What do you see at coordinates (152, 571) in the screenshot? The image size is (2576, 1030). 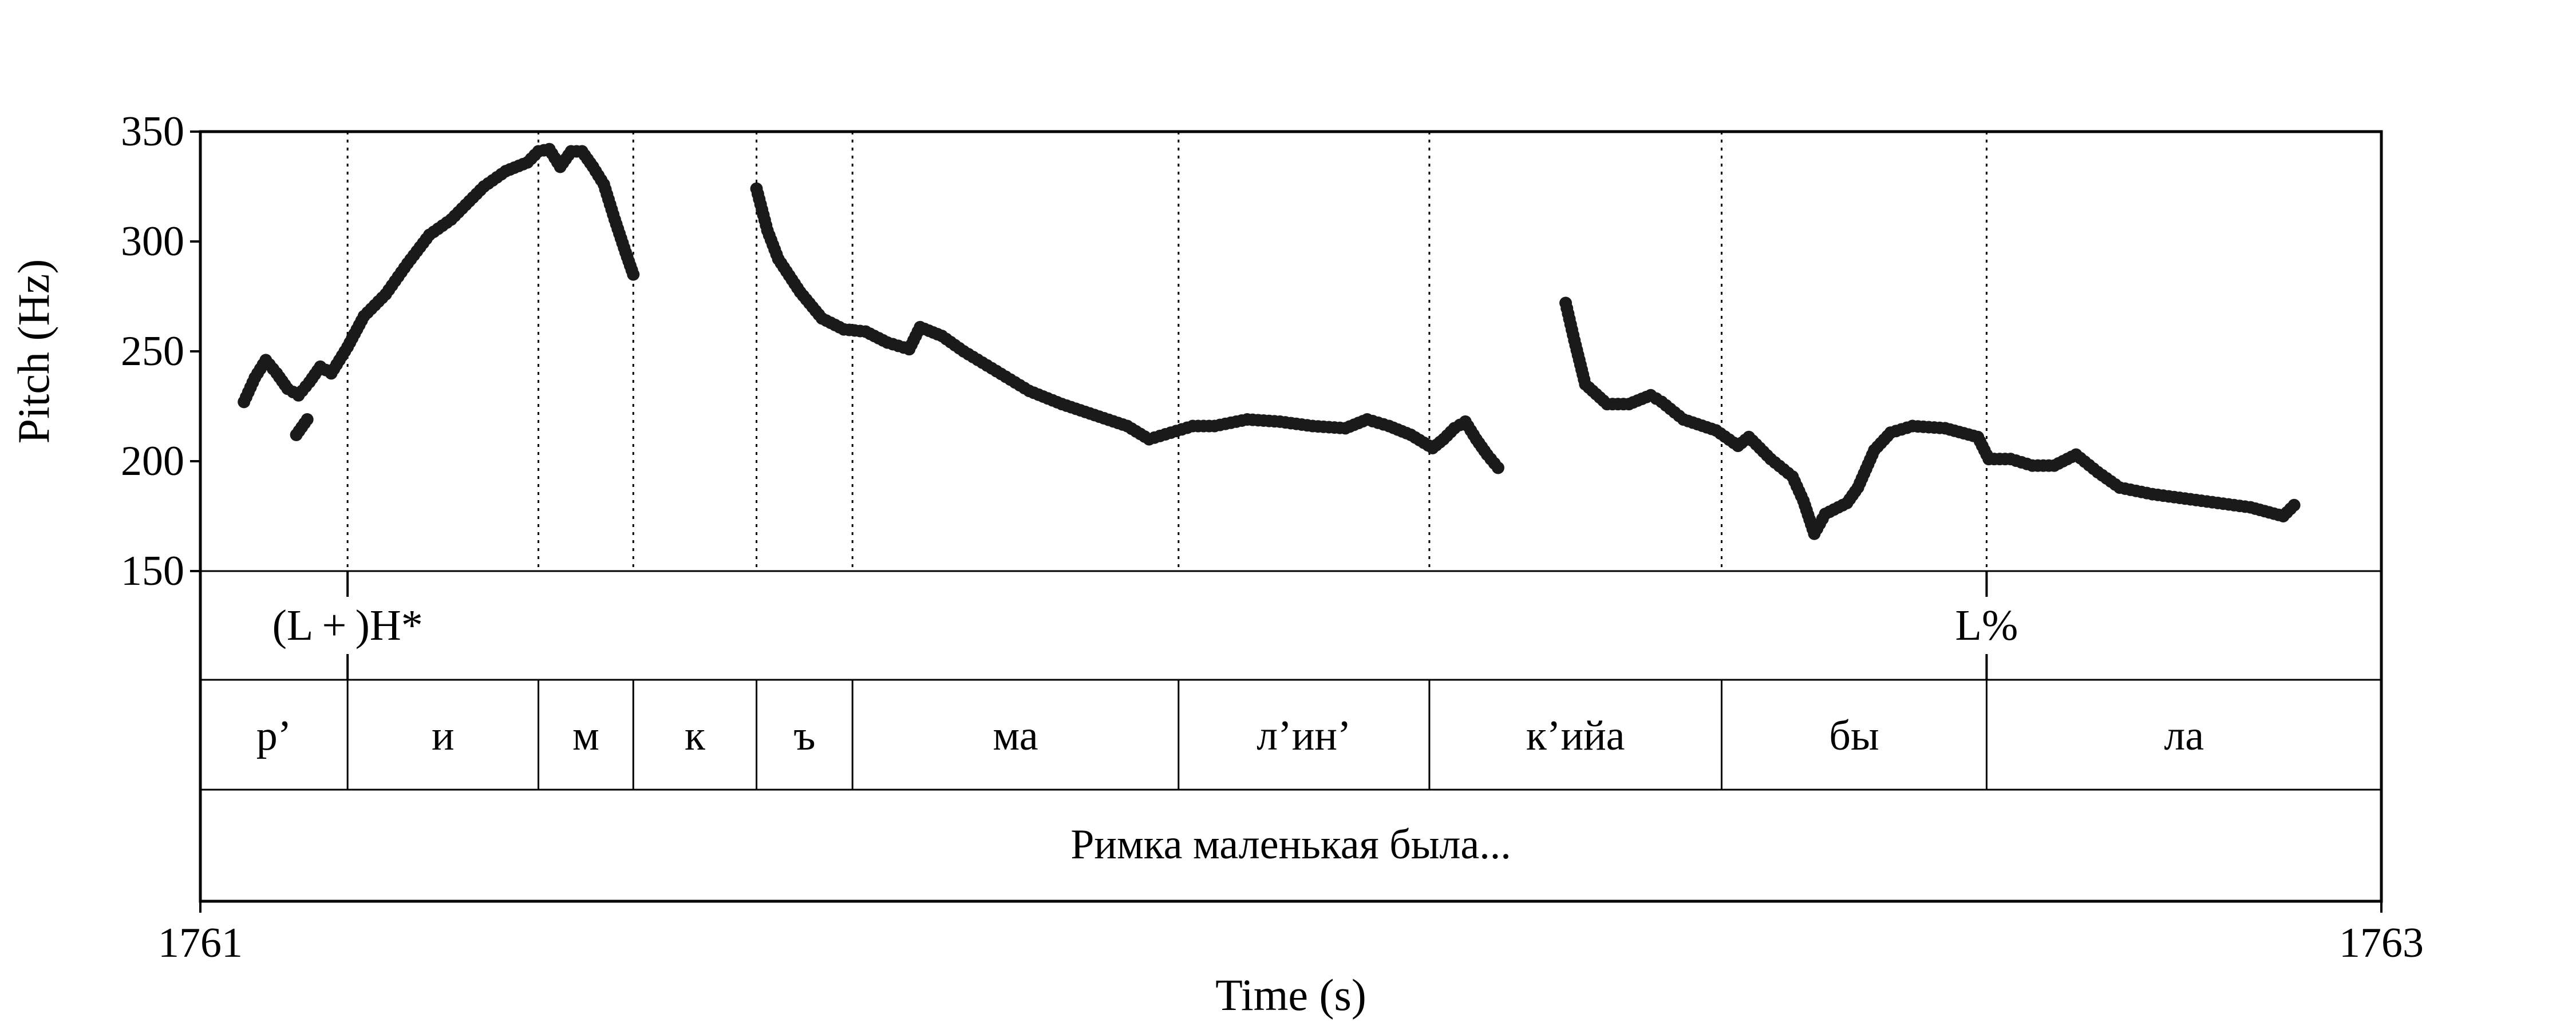 I see `y-tick-label: 150` at bounding box center [152, 571].